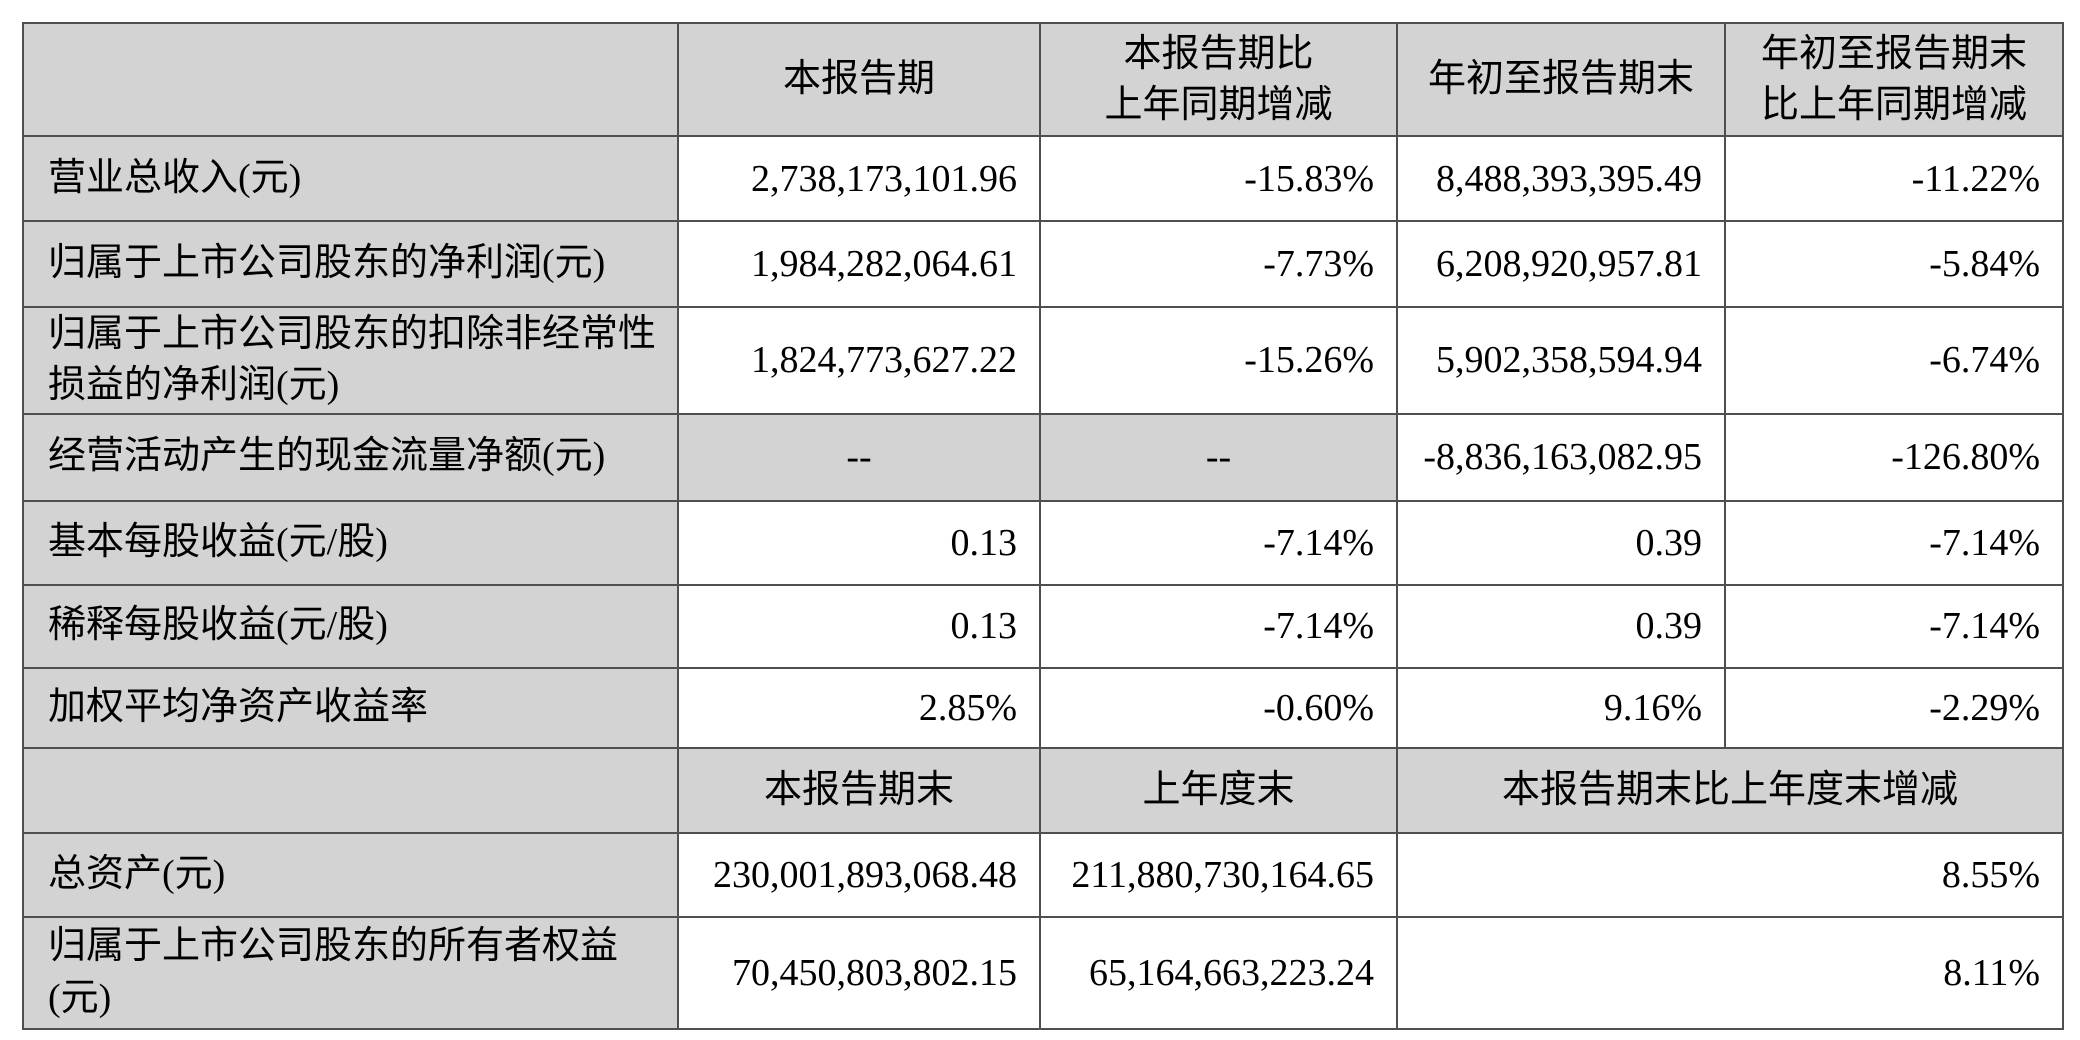 This screenshot has height=1040, width=2080. Describe the element at coordinates (1561, 79) in the screenshot. I see `header-ytd: 年初至报告期末` at that location.